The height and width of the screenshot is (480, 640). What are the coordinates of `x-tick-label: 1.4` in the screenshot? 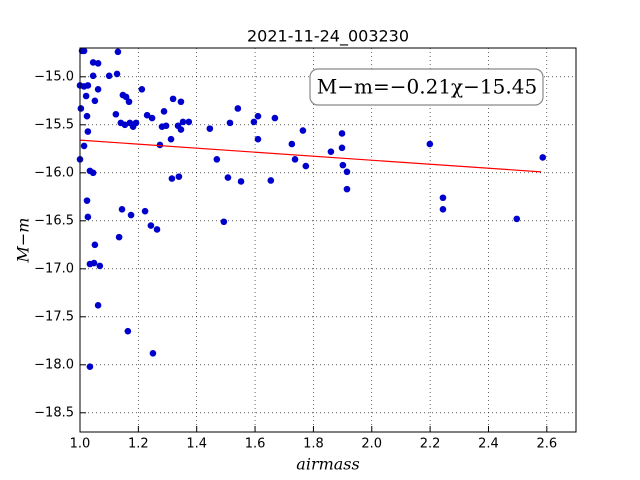 It's located at (196, 444).